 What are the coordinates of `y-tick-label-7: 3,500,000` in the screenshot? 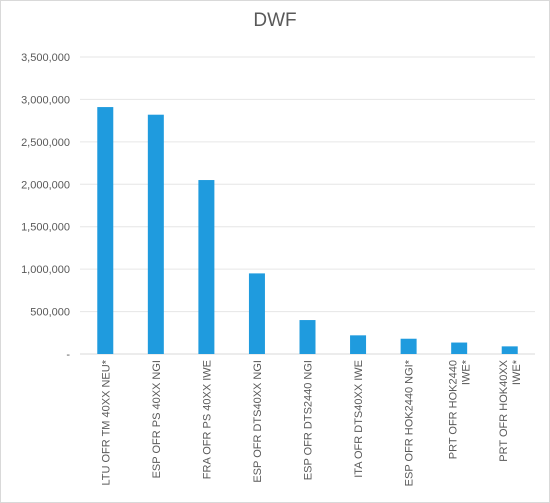 It's located at (45, 58).